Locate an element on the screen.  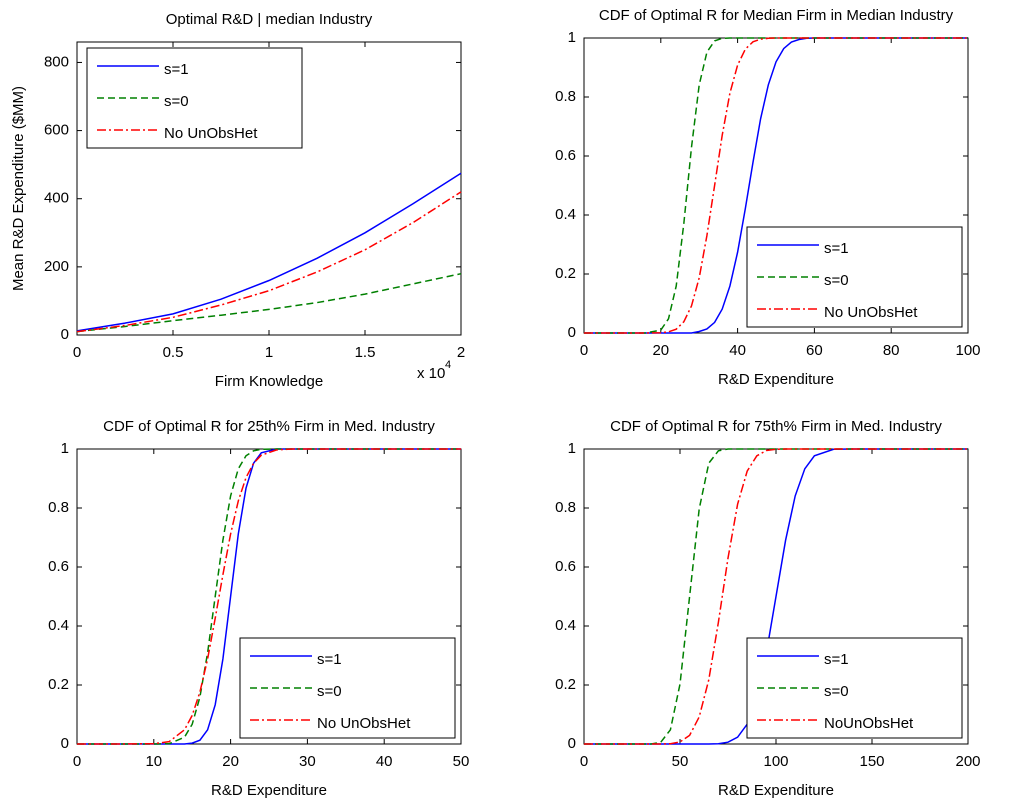
x-tick-label: 200 is located at coordinates (967, 761).